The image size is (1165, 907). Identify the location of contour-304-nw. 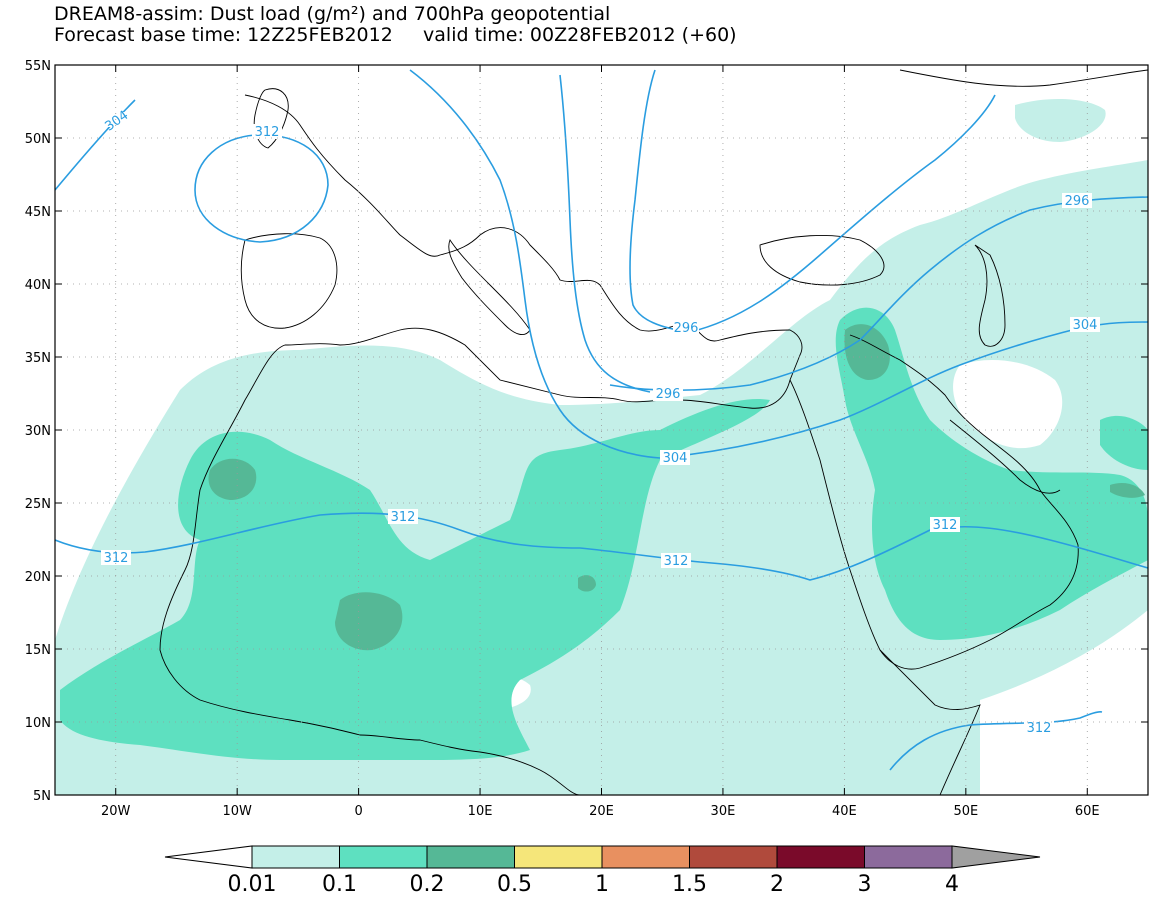
(95, 145).